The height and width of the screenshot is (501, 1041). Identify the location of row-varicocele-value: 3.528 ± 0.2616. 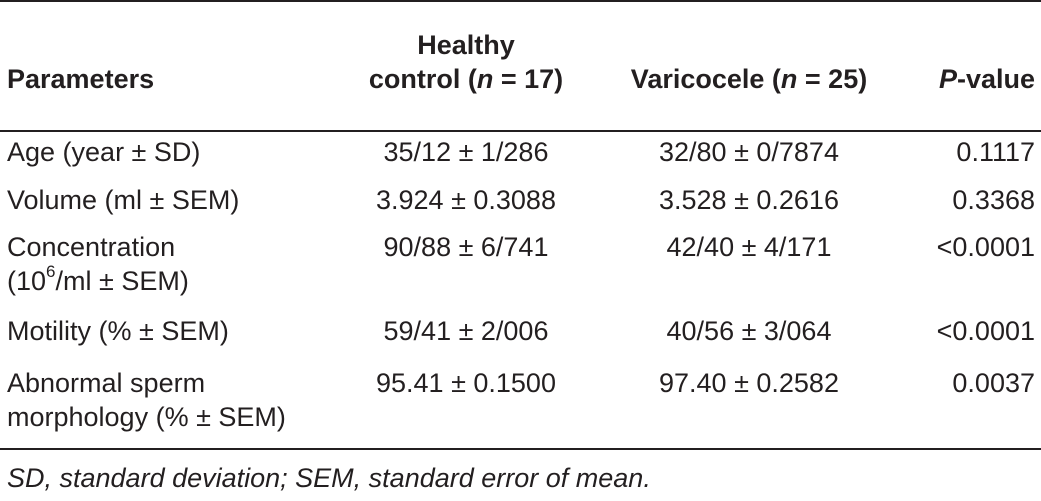
(749, 200).